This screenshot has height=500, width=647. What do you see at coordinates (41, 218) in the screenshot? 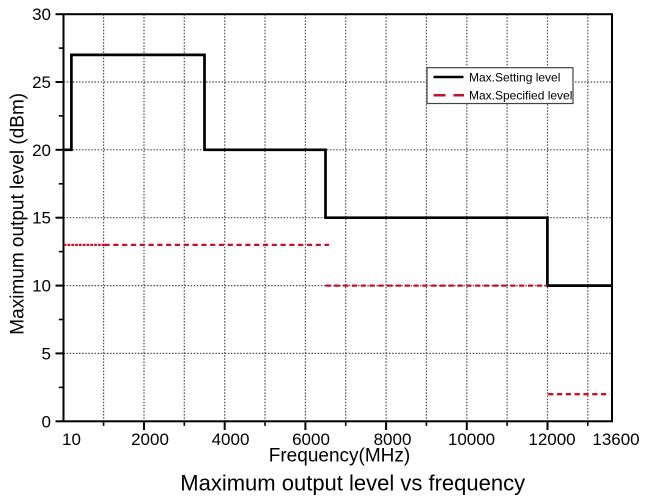
I see `svg-text: 15` at bounding box center [41, 218].